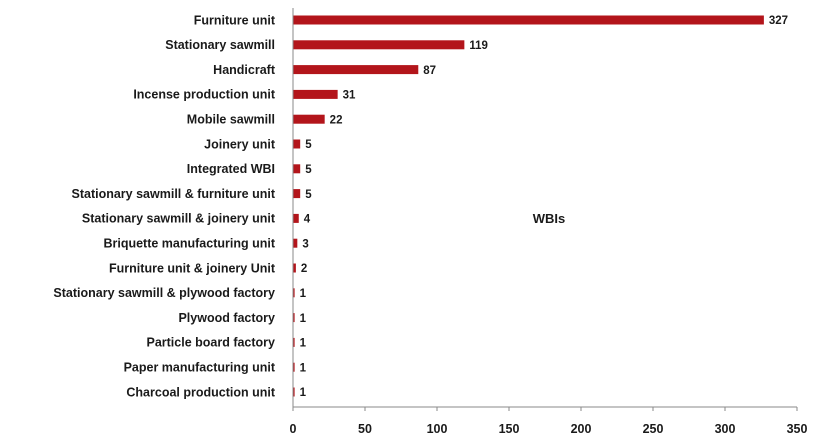 The height and width of the screenshot is (438, 820). I want to click on data-label-mobile-sawmill: 22, so click(336, 120).